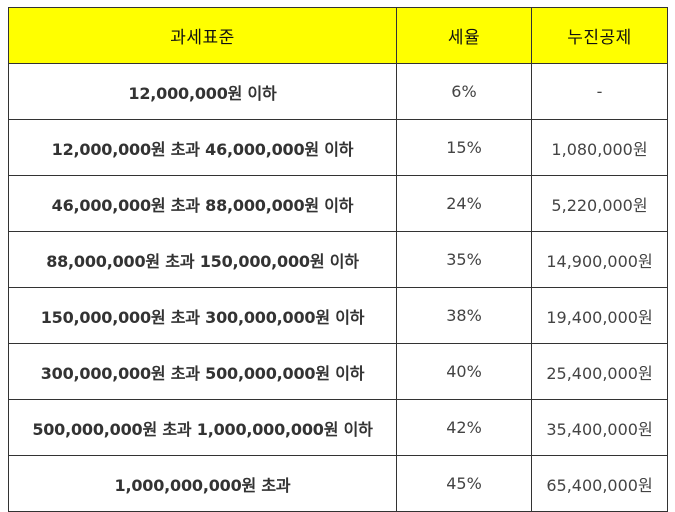  I want to click on cell-tax-rate: 40%, so click(464, 371).